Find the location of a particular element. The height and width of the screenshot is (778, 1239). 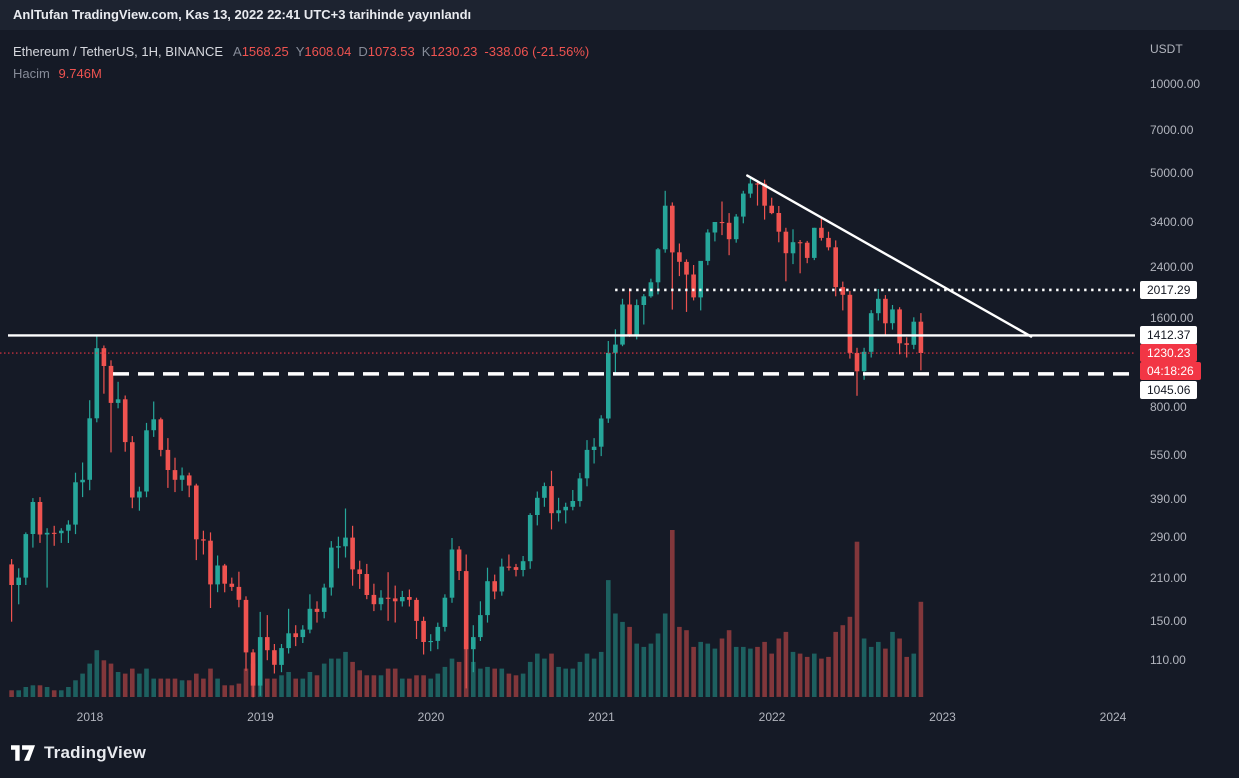

time-tick: 2019 is located at coordinates (260, 717).